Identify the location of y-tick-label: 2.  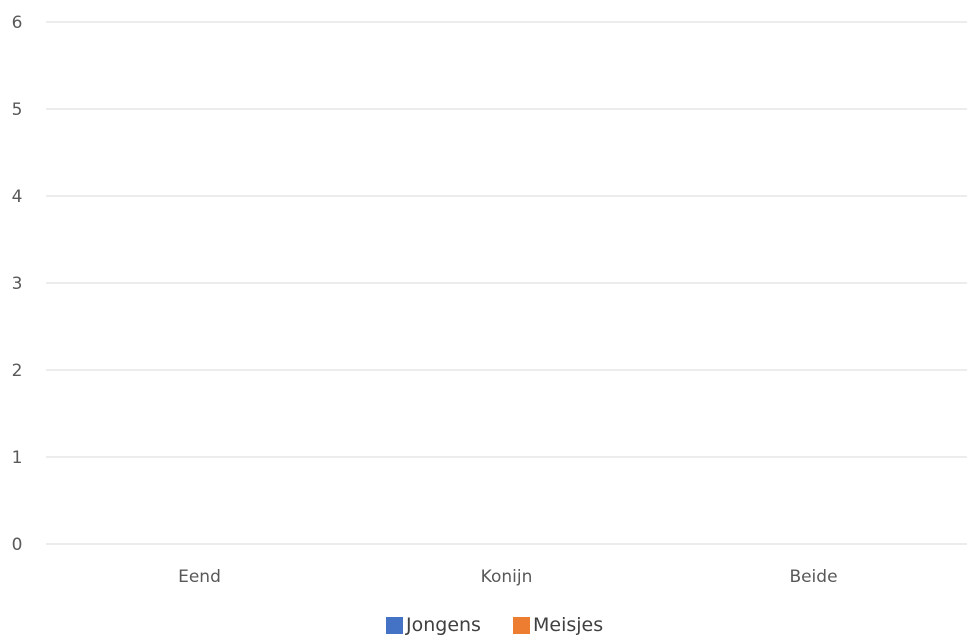
(17, 371).